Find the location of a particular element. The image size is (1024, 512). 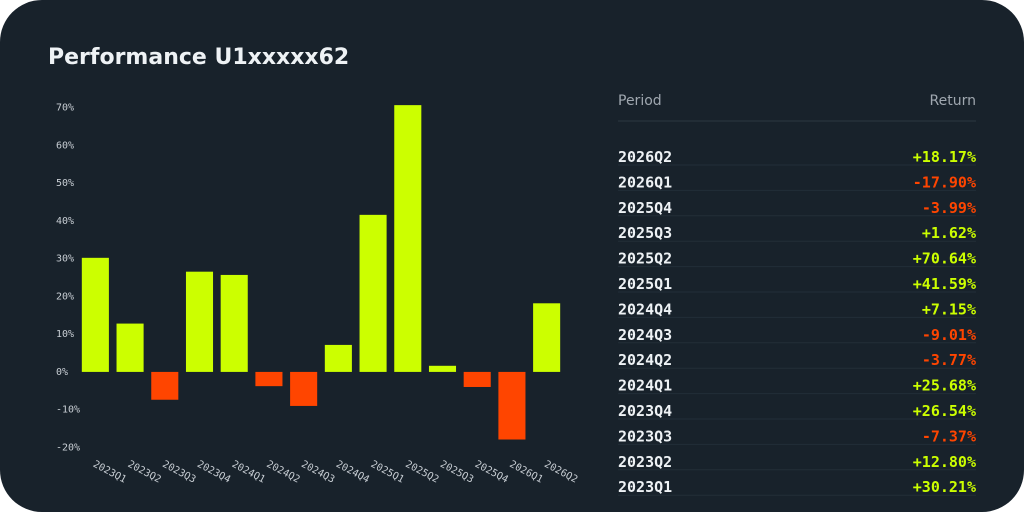

period-cell: 2024Q4 is located at coordinates (645, 309).